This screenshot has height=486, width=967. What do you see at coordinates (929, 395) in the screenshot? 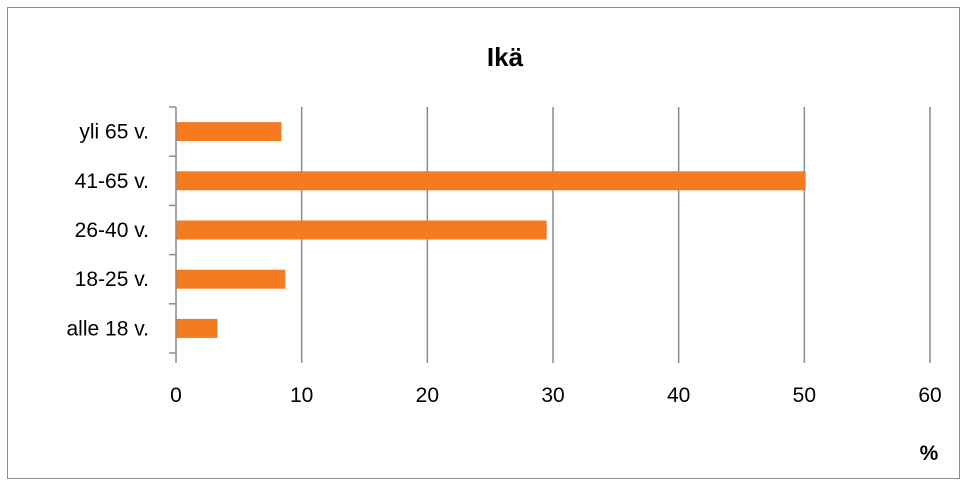
I see `x-tick-label: 60` at bounding box center [929, 395].